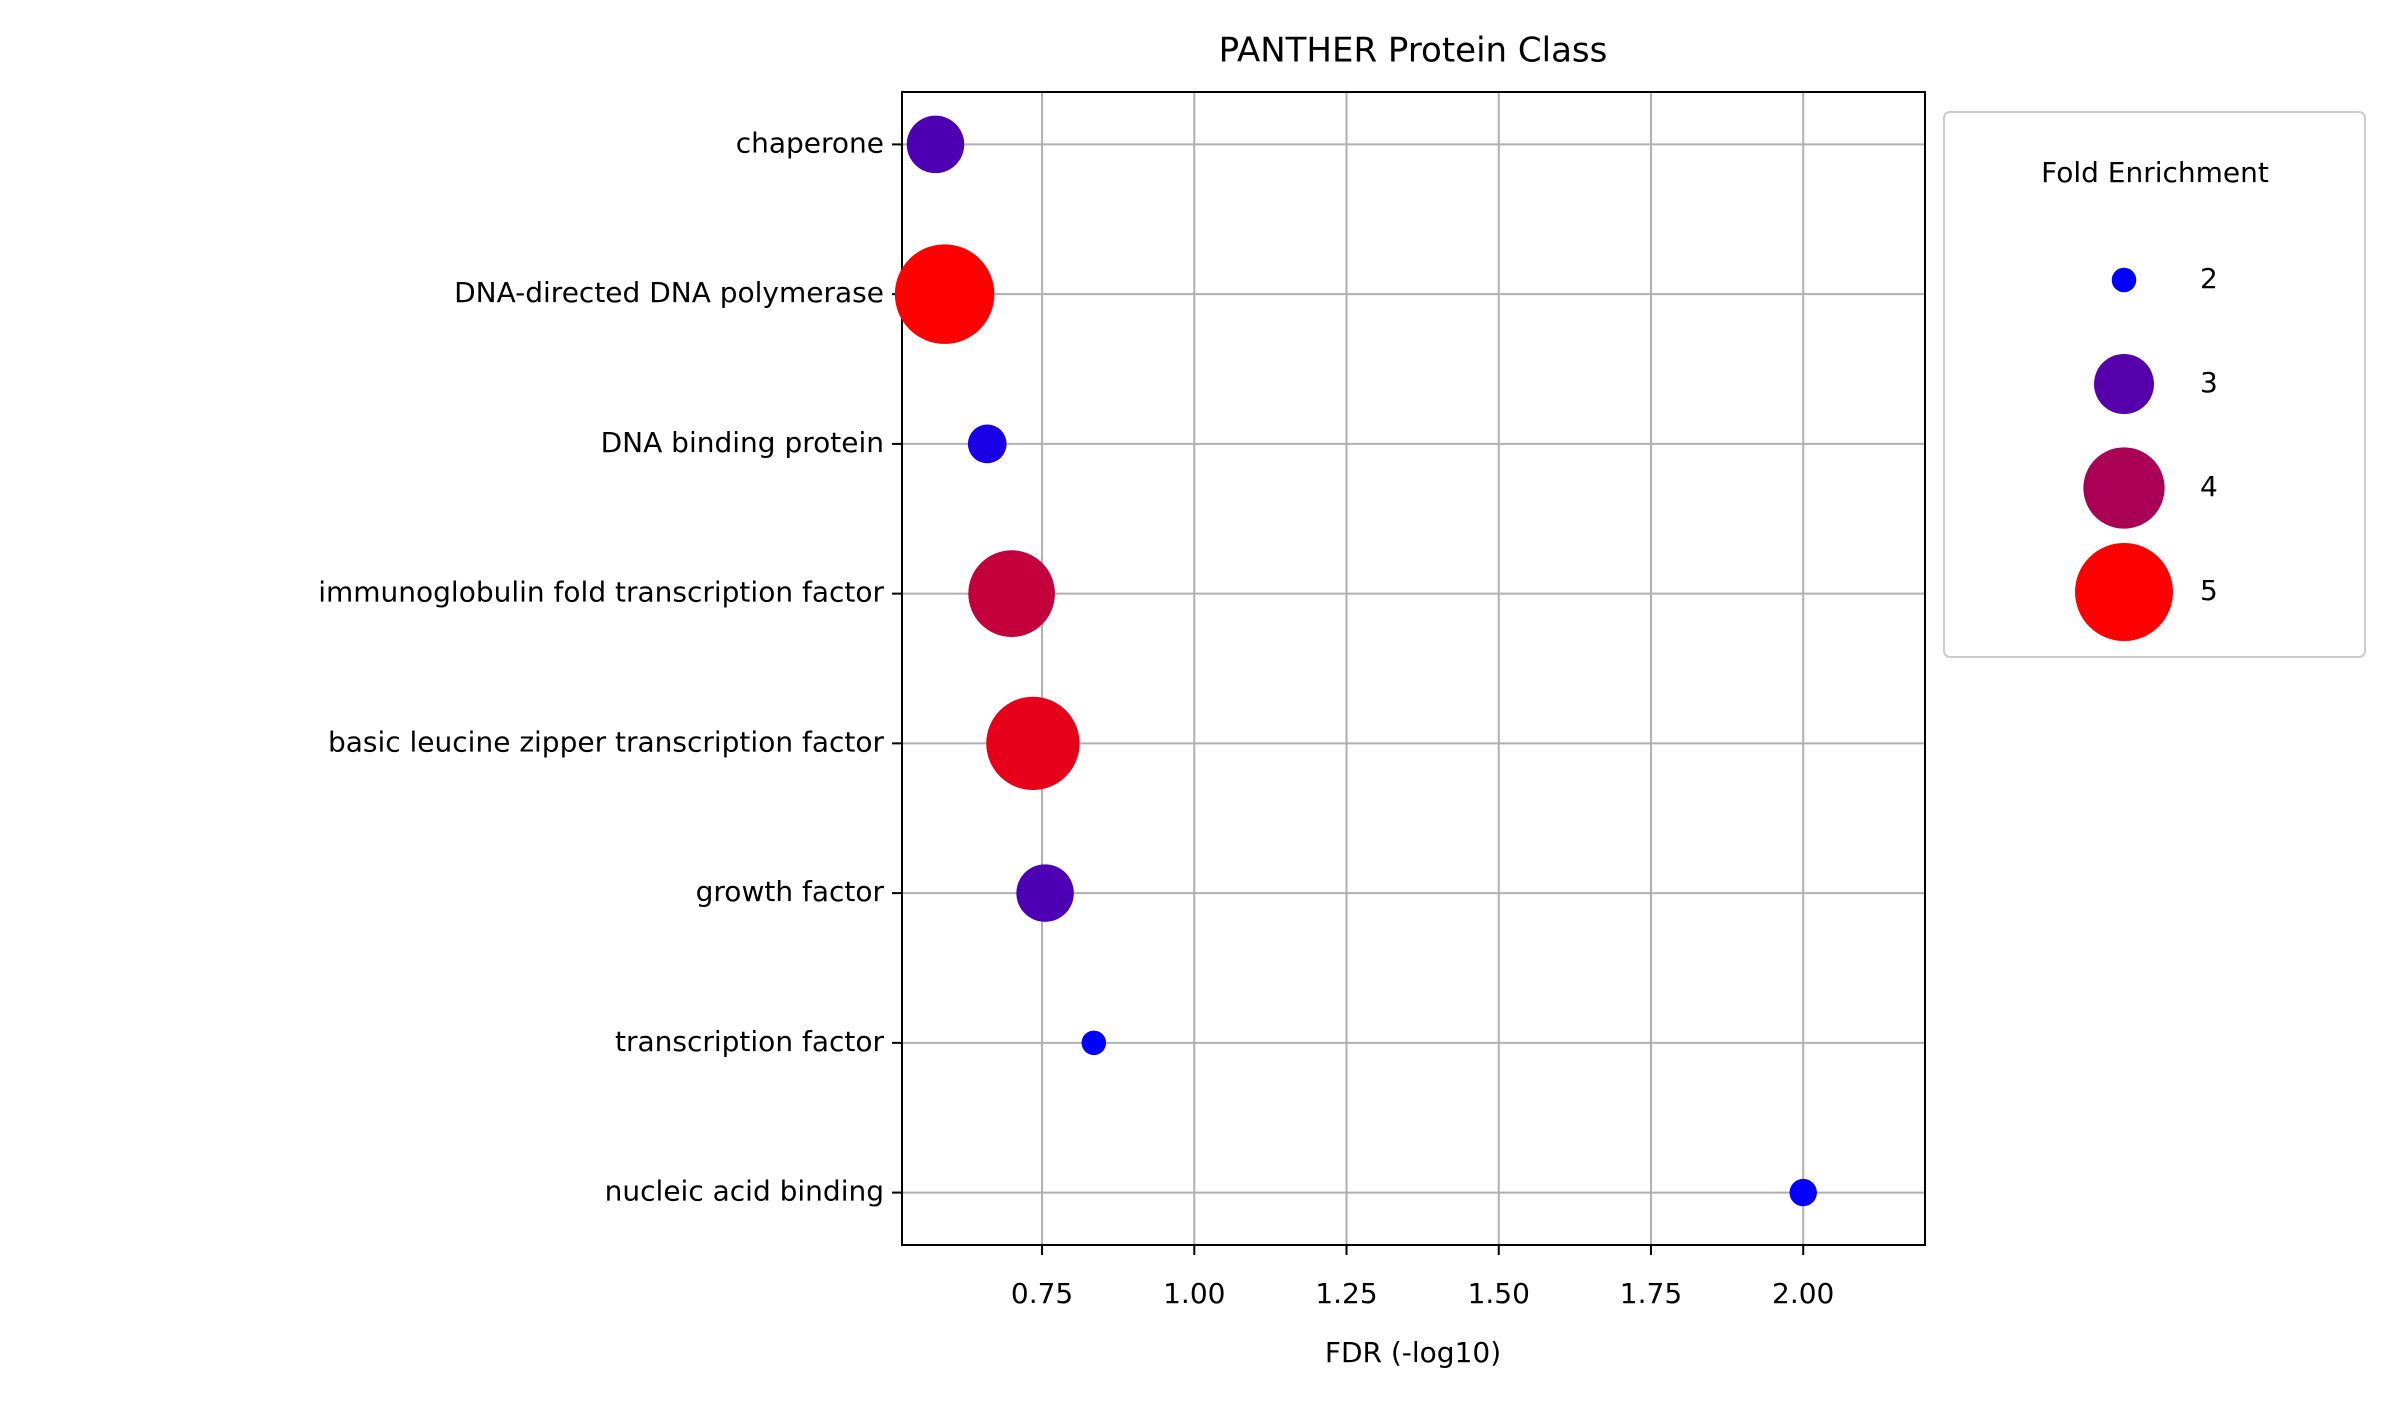 The image size is (2396, 1407). I want to click on x-axis-label: FDR (-log10), so click(1413, 1352).